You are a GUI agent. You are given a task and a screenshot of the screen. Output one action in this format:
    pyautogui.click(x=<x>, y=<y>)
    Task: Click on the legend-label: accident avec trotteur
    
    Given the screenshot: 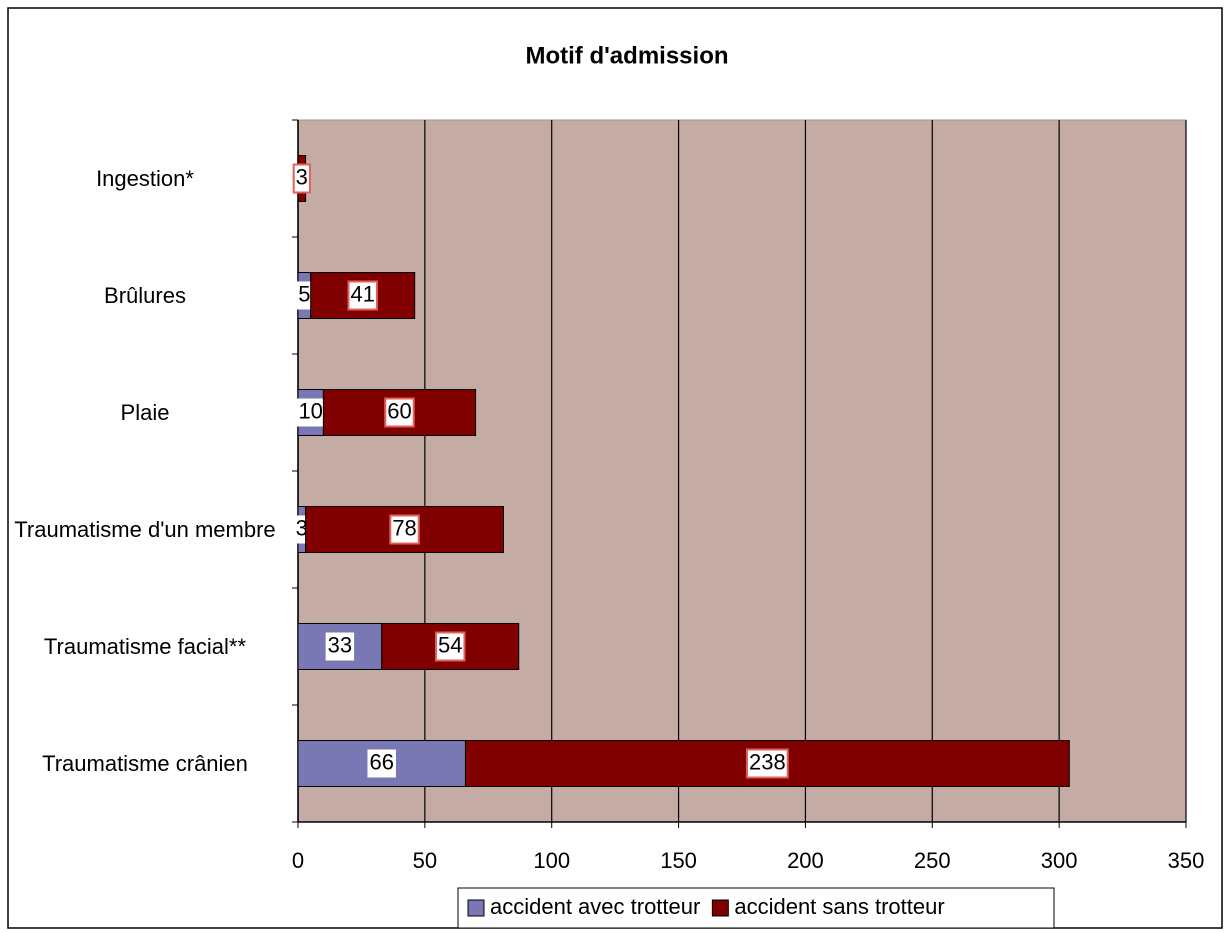 What is the action you would take?
    pyautogui.click(x=595, y=906)
    